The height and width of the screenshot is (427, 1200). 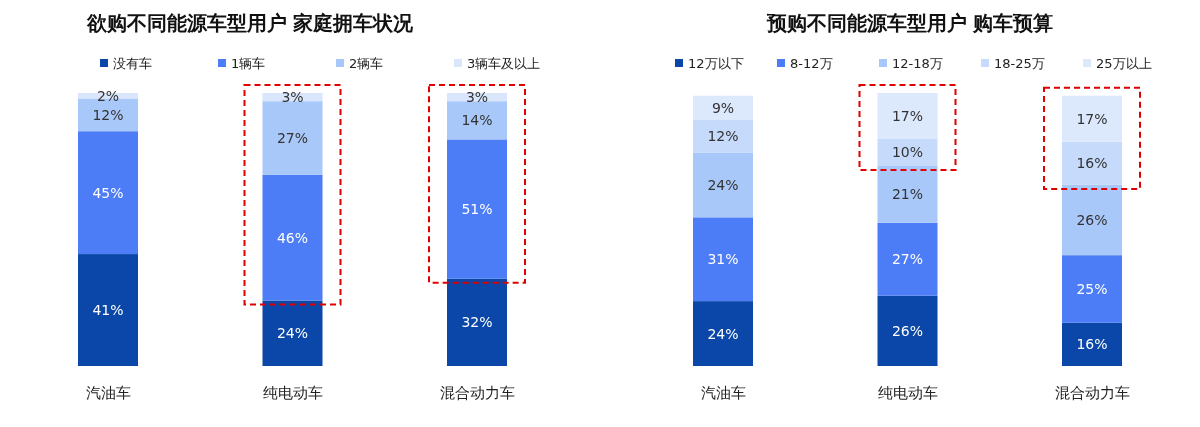 What do you see at coordinates (248, 63) in the screenshot?
I see `legend-label: 1辆车` at bounding box center [248, 63].